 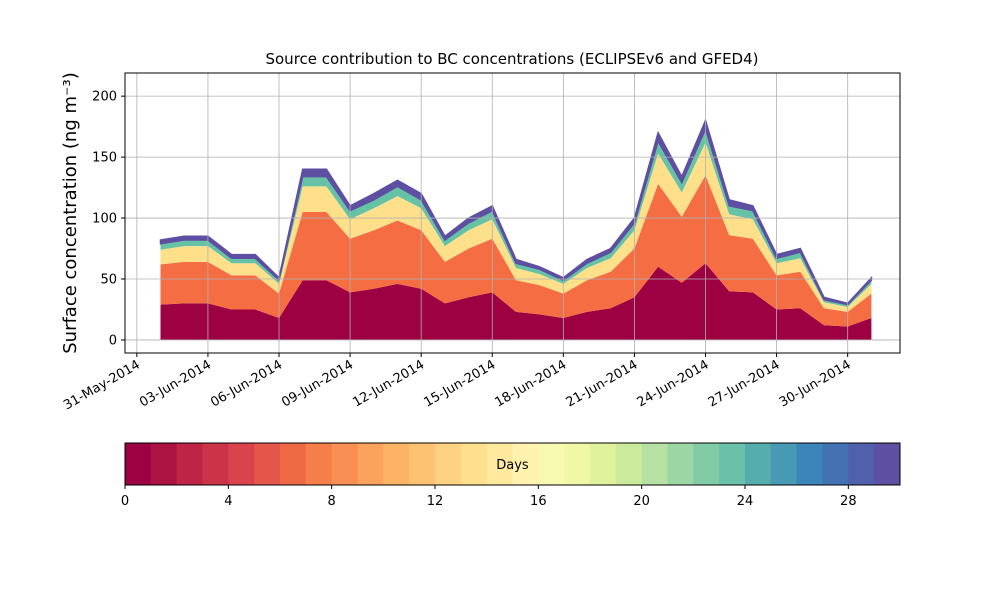 What do you see at coordinates (848, 501) in the screenshot?
I see `colorbar-tick-label: 28` at bounding box center [848, 501].